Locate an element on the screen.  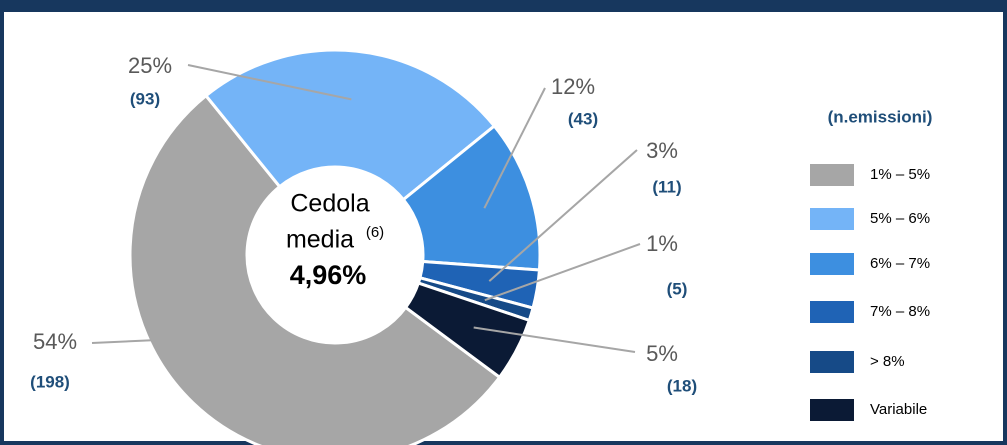
percent-label: 54% is located at coordinates (55, 341).